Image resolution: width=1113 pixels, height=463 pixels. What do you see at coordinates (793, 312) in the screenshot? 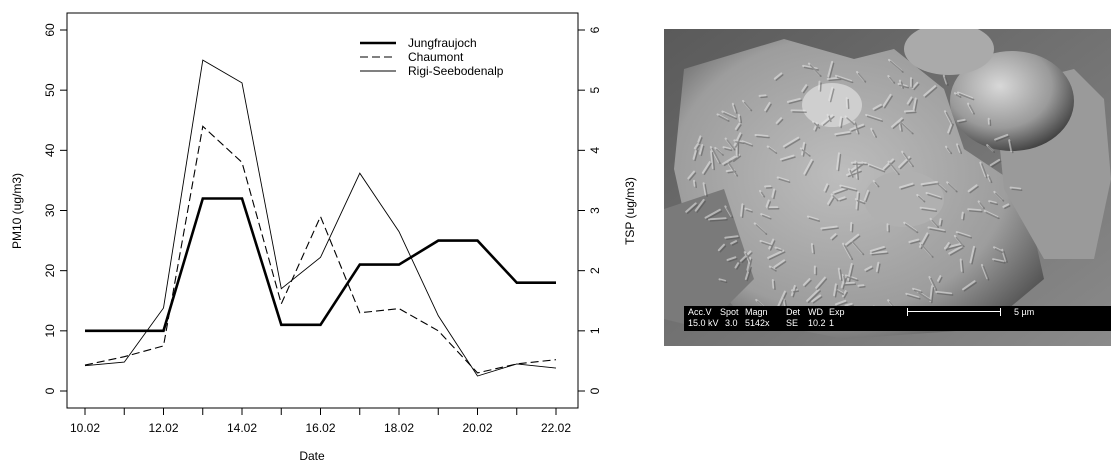
I see `sem-header-det: Det` at bounding box center [793, 312].